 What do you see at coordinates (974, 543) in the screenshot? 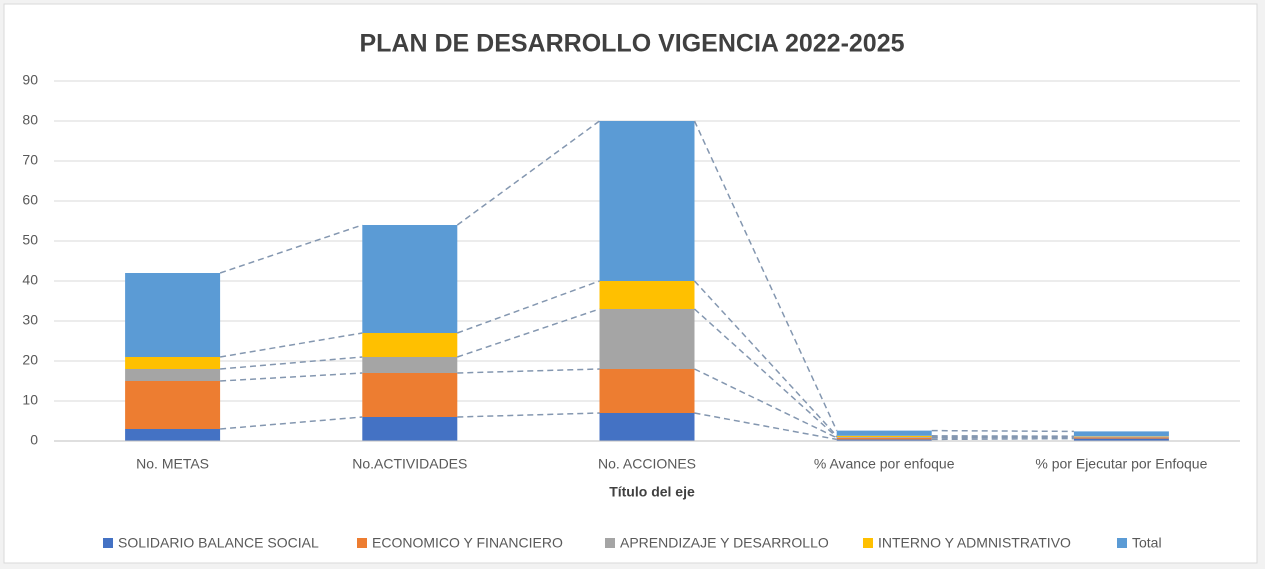
I see `legend-label: INTERNO Y ADMNISTRATIVO` at bounding box center [974, 543].